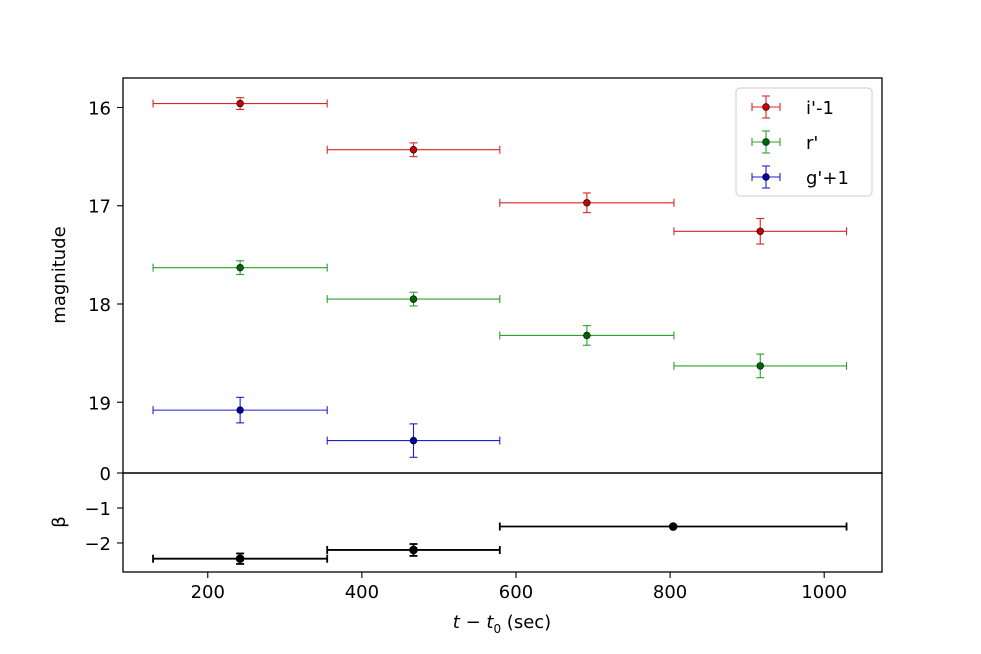  I want to click on legend-entry: r', so click(784, 142).